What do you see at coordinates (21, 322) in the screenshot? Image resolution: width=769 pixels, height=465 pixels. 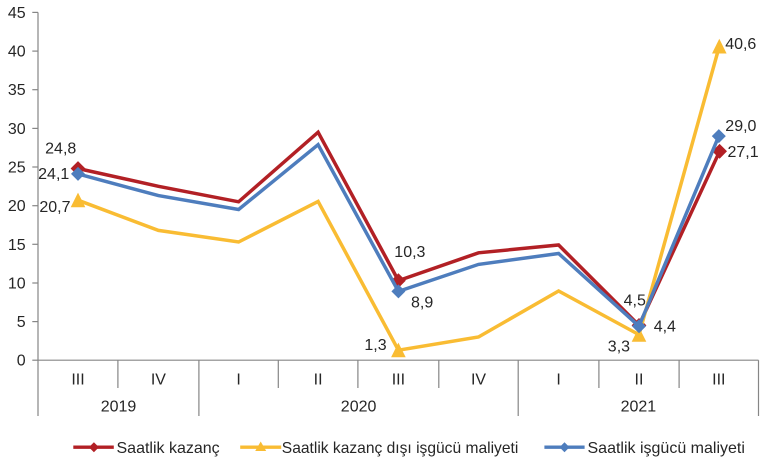 I see `svg-text: 5` at bounding box center [21, 322].